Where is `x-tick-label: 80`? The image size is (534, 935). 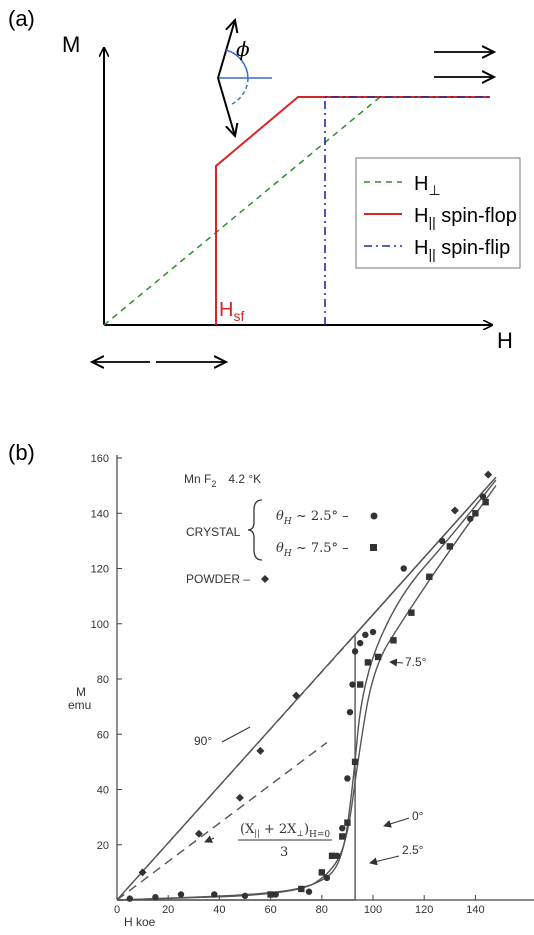
x-tick-label: 80 is located at coordinates (322, 910).